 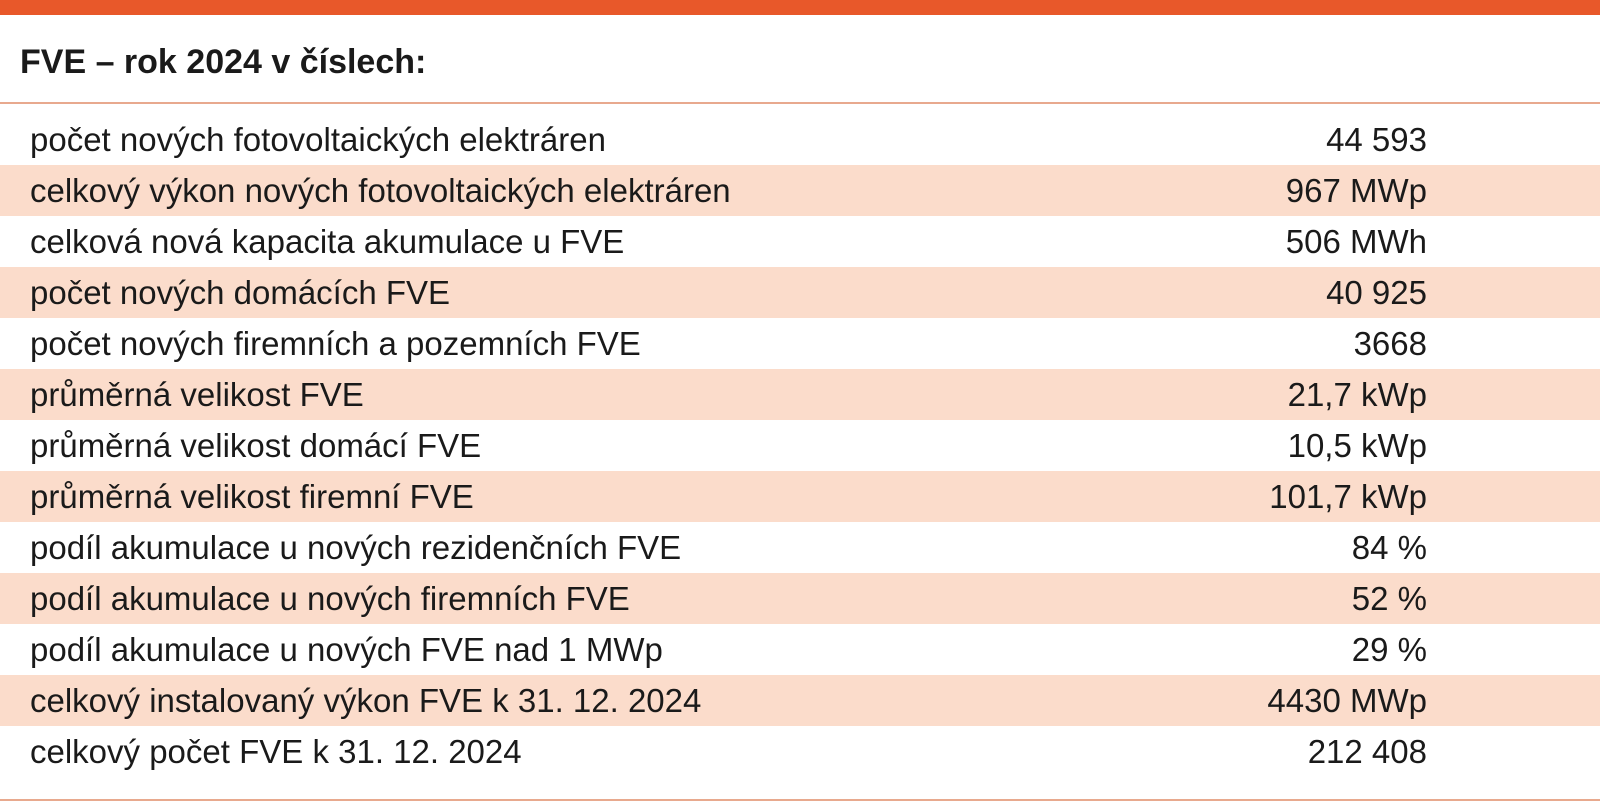 I want to click on header-divider, so click(x=800, y=103).